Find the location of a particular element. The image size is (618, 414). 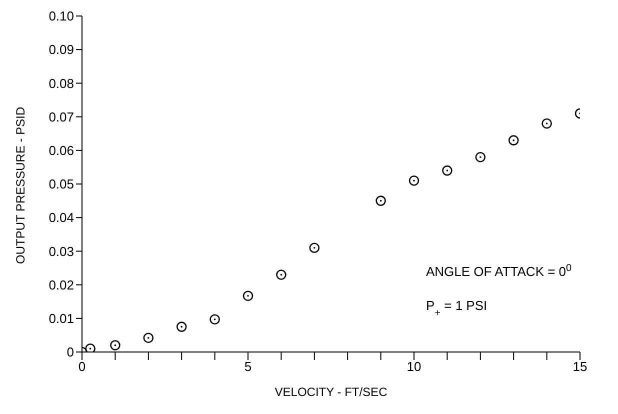

x-tick-label: 0 is located at coordinates (82, 366).